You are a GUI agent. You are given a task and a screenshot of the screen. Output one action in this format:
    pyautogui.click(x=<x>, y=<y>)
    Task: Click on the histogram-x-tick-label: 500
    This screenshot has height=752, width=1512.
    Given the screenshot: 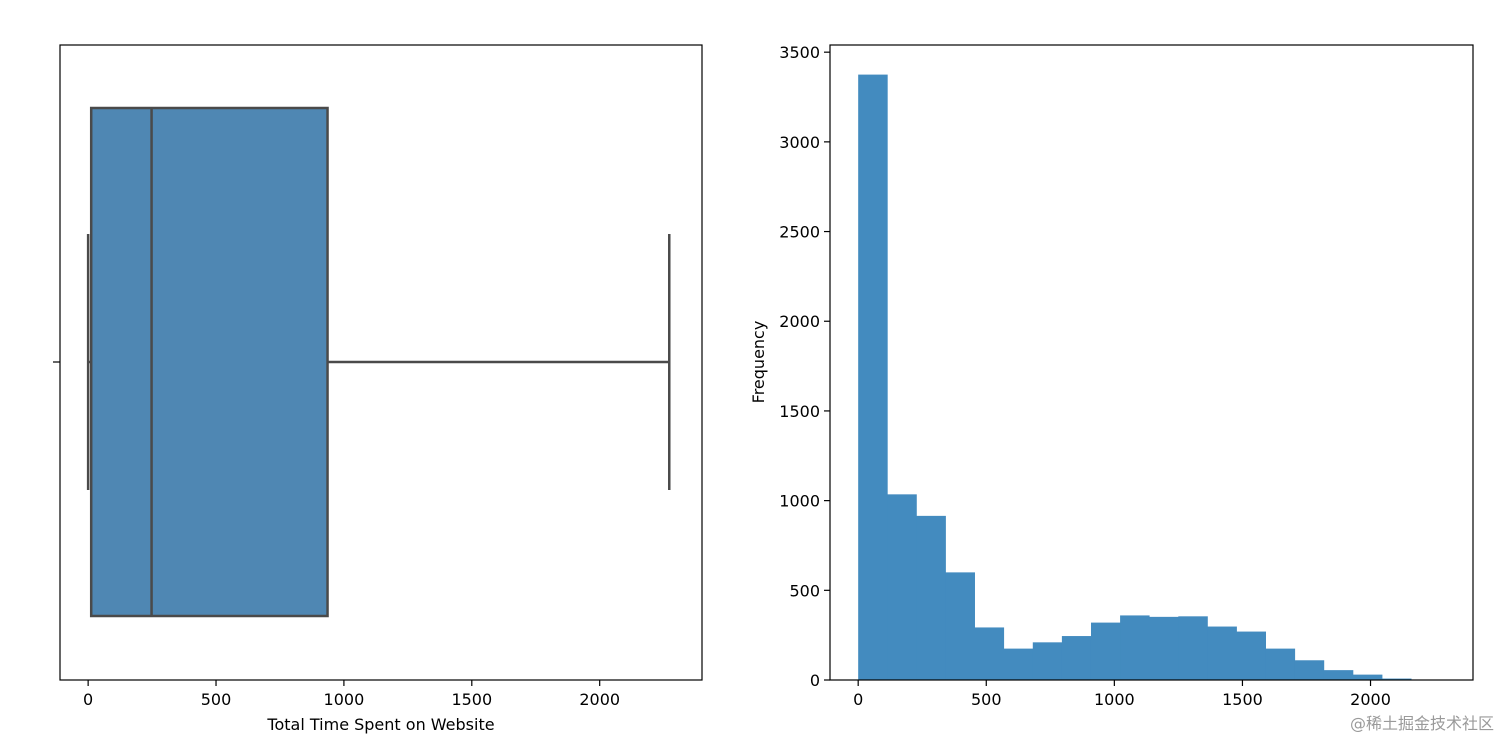 What is the action you would take?
    pyautogui.click(x=986, y=699)
    